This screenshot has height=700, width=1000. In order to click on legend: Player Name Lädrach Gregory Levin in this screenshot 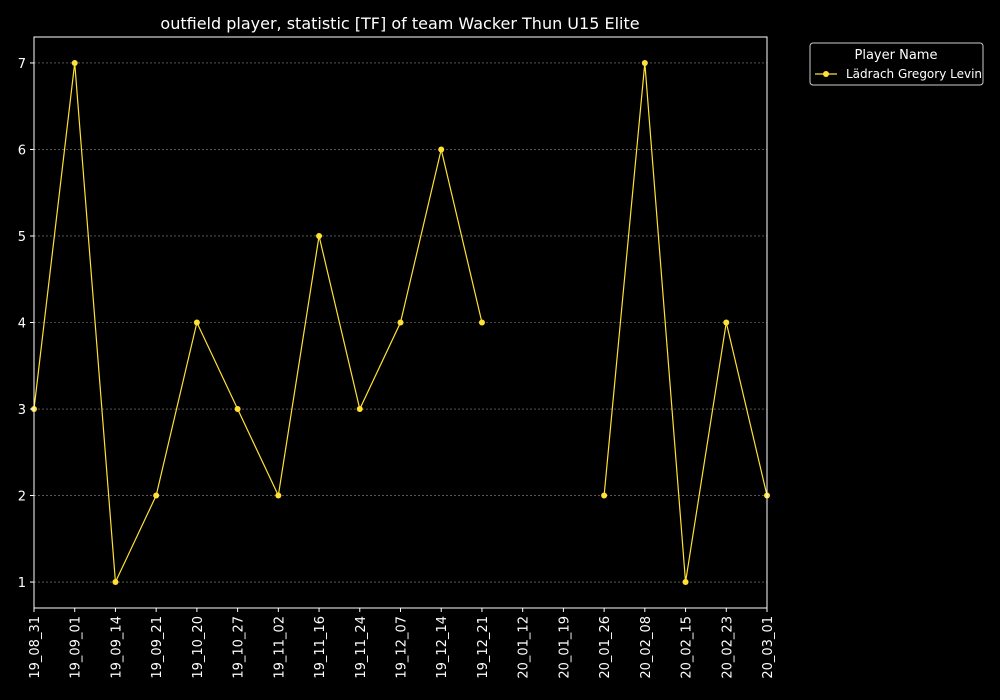, I will do `click(896, 64)`.